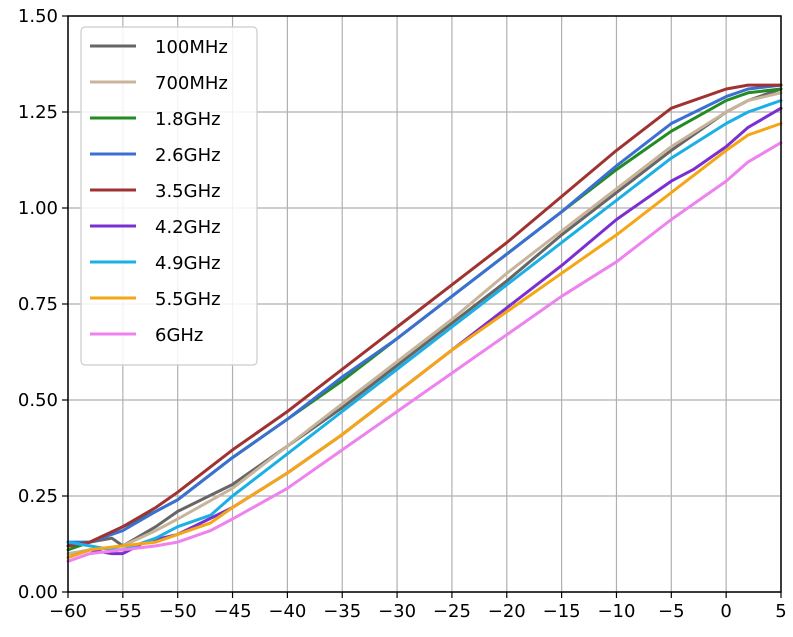 The height and width of the screenshot is (637, 793). I want to click on y-tick-label: 1.25, so click(38, 112).